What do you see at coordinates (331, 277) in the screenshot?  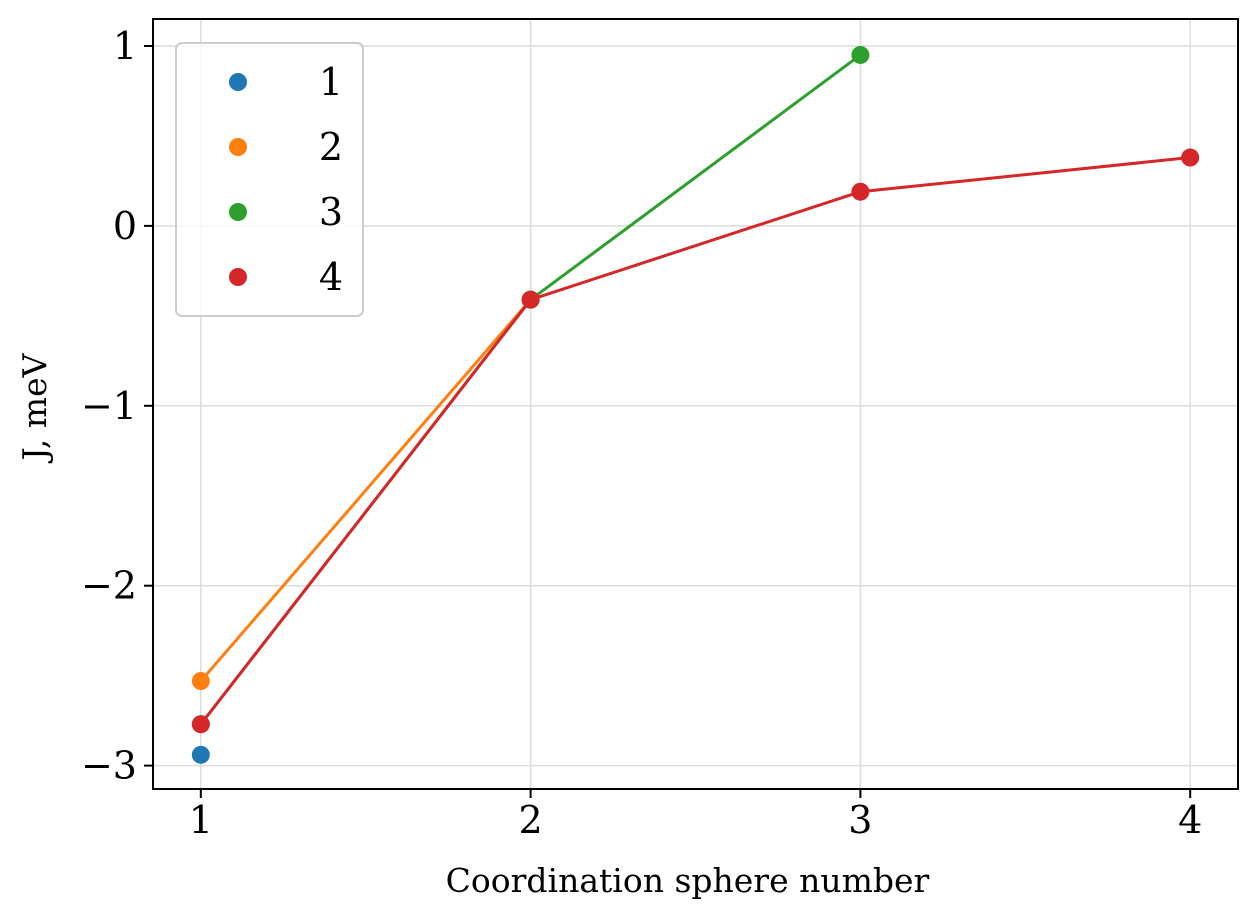 I see `legend-label: 4` at bounding box center [331, 277].